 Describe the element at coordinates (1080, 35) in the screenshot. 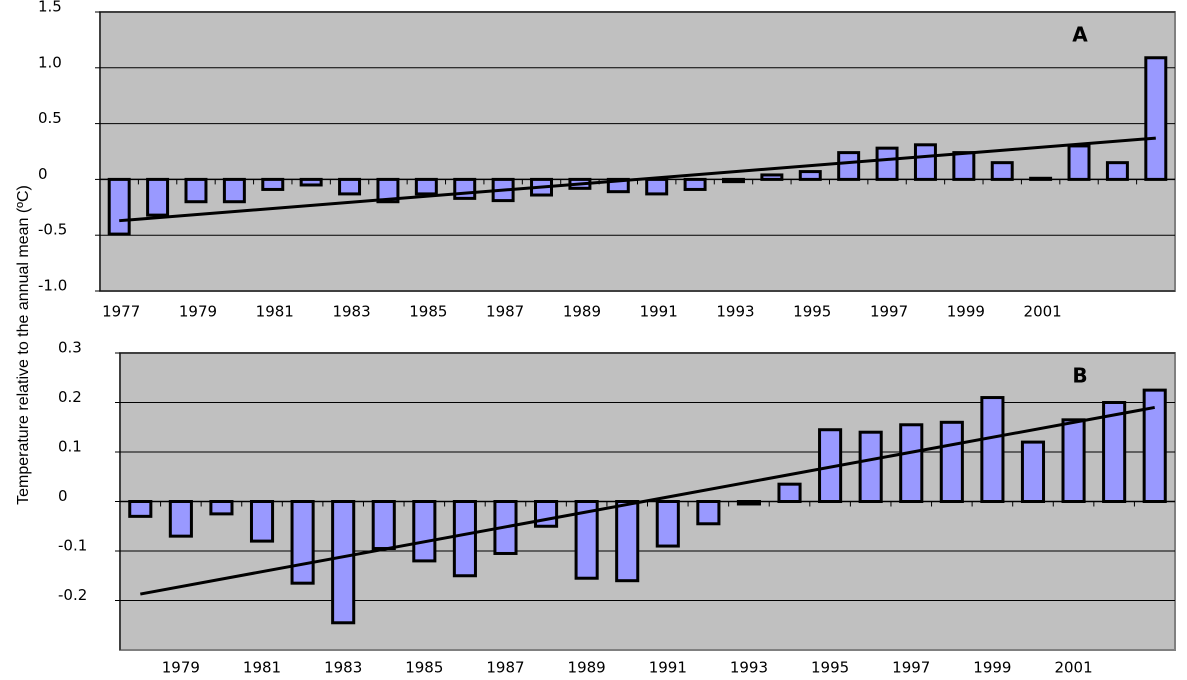

I see `panel-label: A` at that location.